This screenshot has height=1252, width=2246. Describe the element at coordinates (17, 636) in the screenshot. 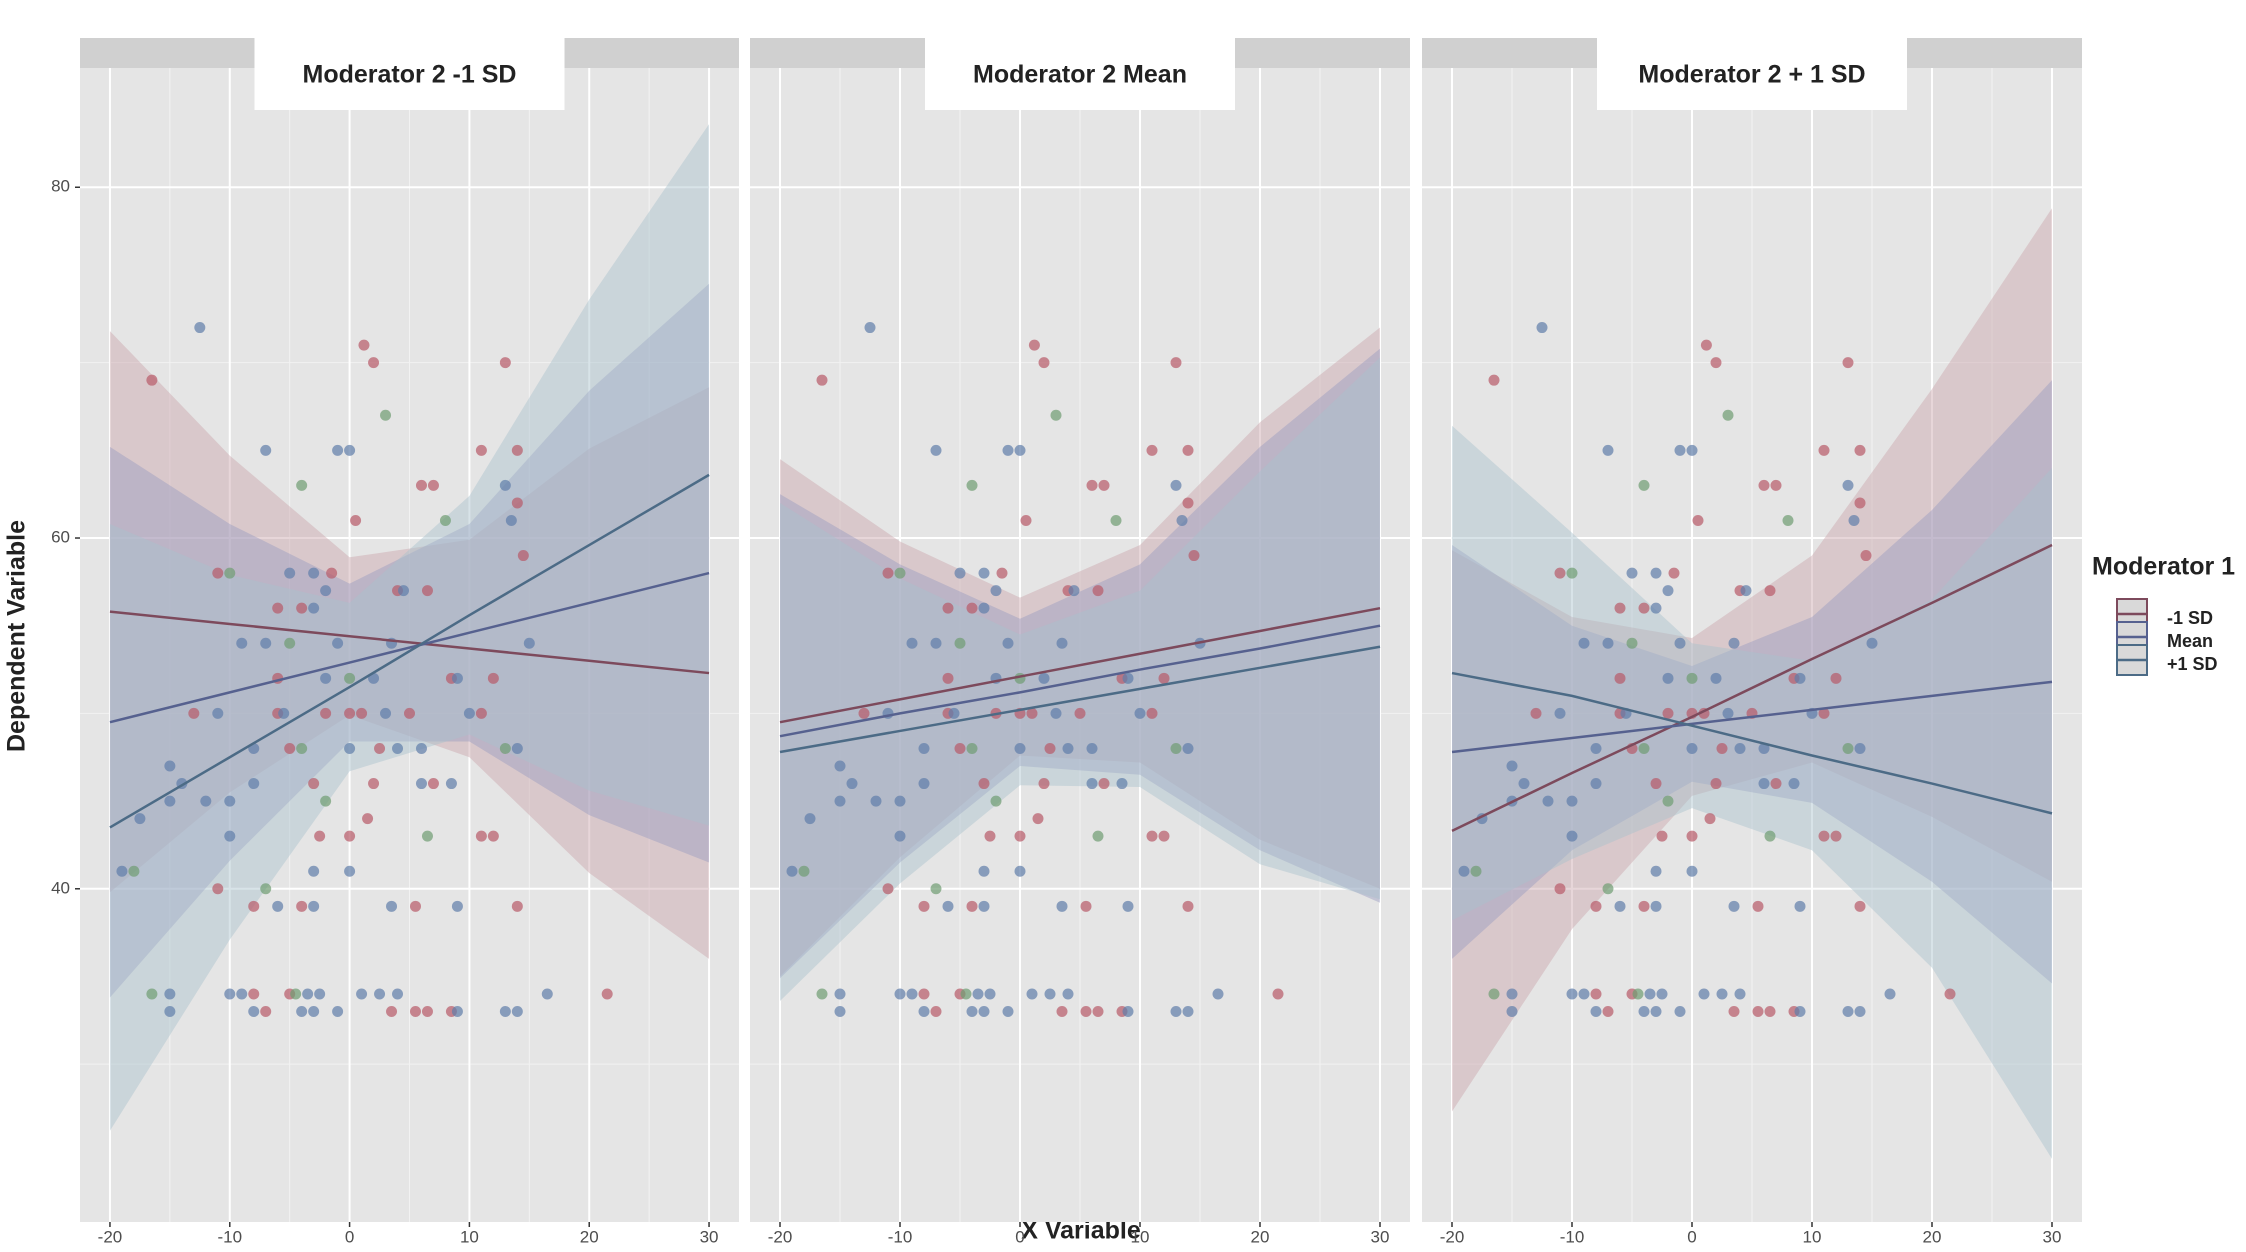

I see `y-axis-title: Dependent Variable` at that location.